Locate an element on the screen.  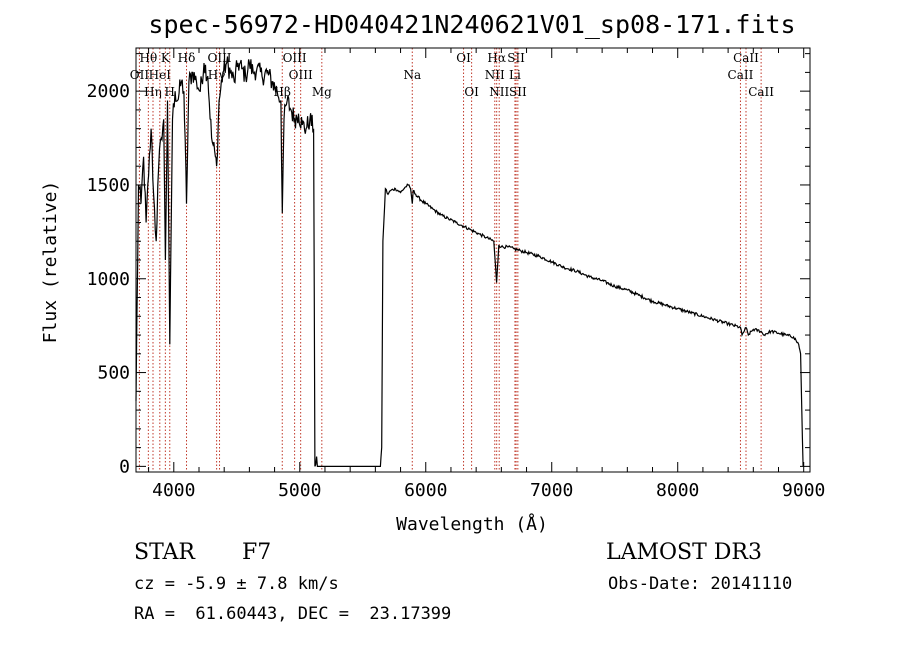
redshift-velocity: cz = -5.9 ± 7.8 km/s is located at coordinates (236, 584).